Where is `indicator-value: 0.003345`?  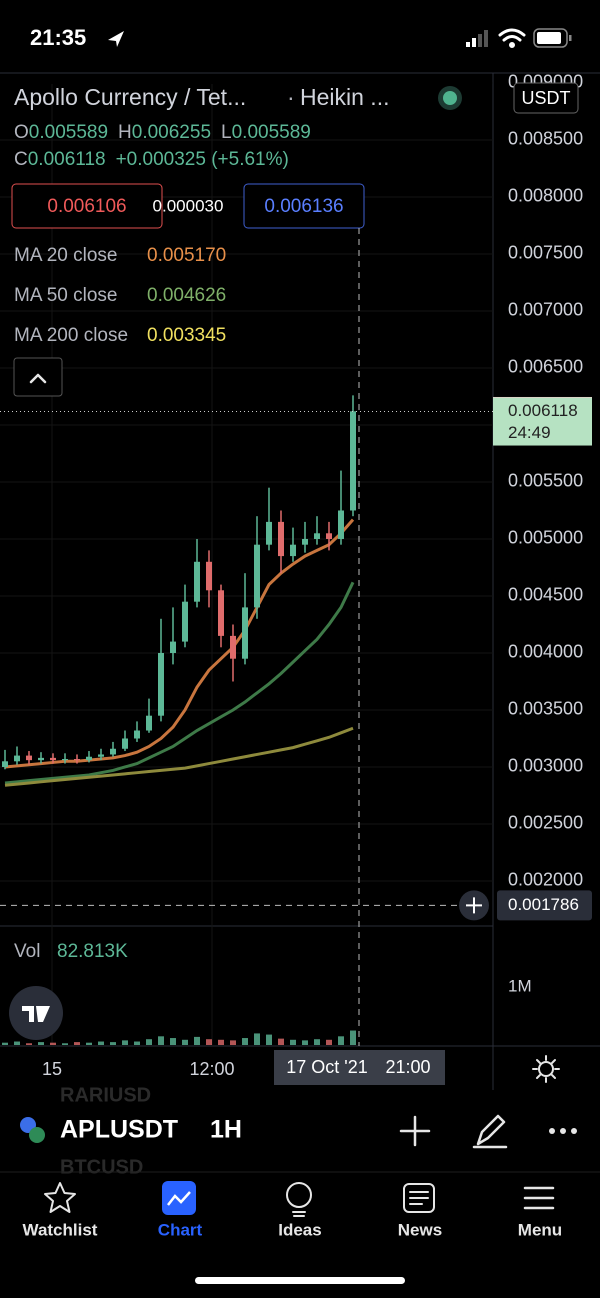 indicator-value: 0.003345 is located at coordinates (186, 335).